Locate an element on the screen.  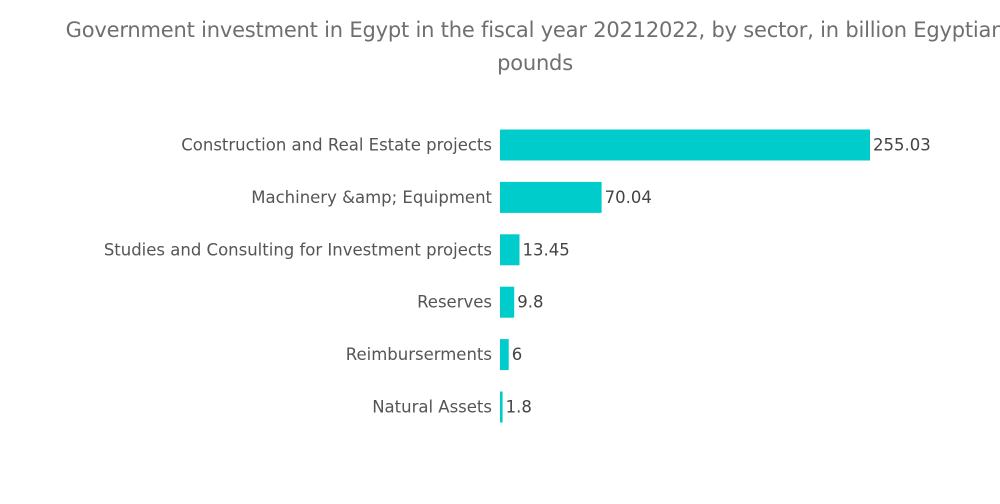
category-label-0: Construction and Real Estate projects is located at coordinates (336, 145).